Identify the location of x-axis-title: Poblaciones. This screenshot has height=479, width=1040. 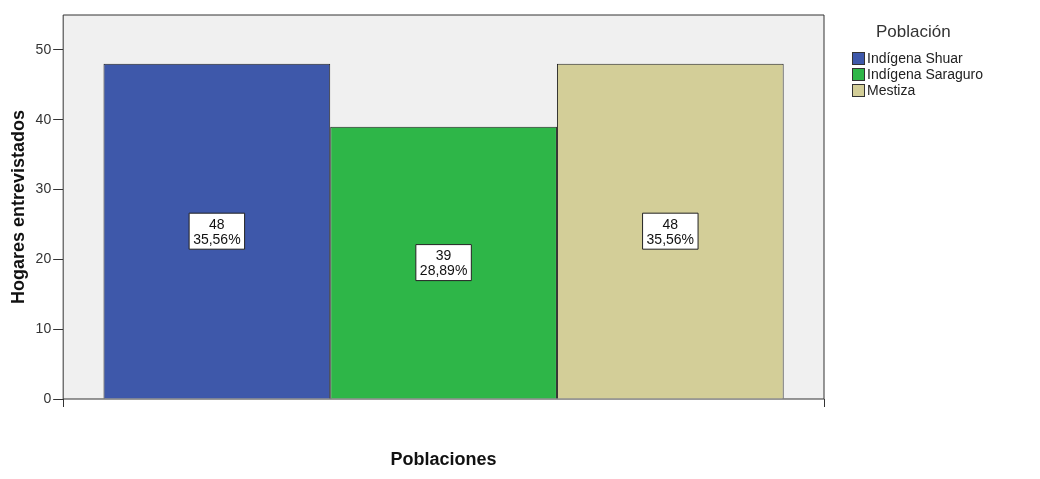
(443, 459).